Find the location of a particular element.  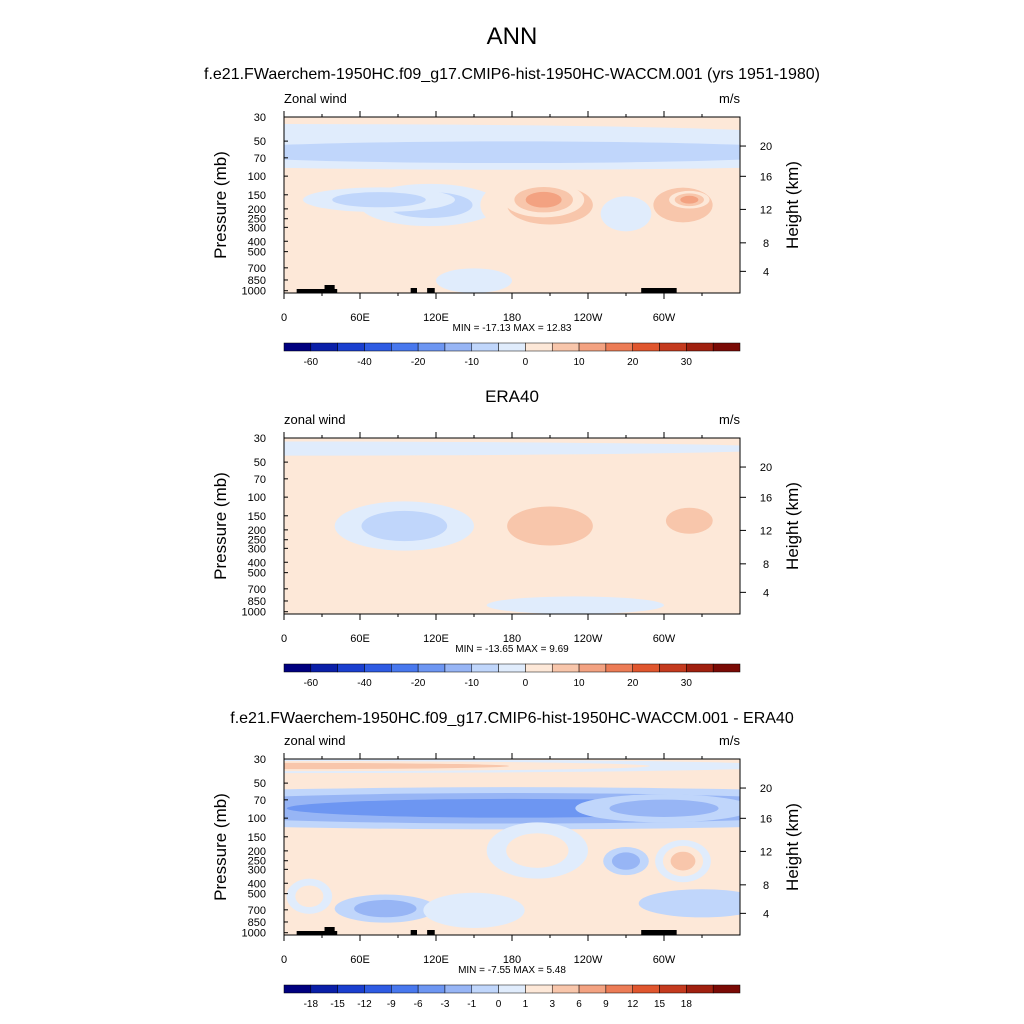

colorbar-label: 10 is located at coordinates (579, 362).